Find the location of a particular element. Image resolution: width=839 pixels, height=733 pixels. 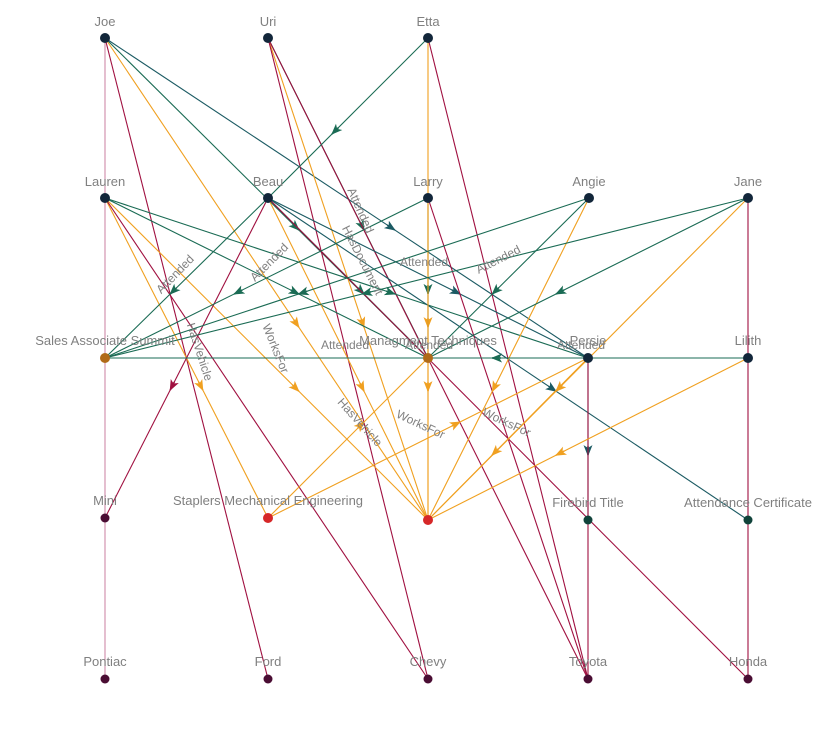

graph-node-label: Staplers Mechanical Engineering is located at coordinates (268, 500).